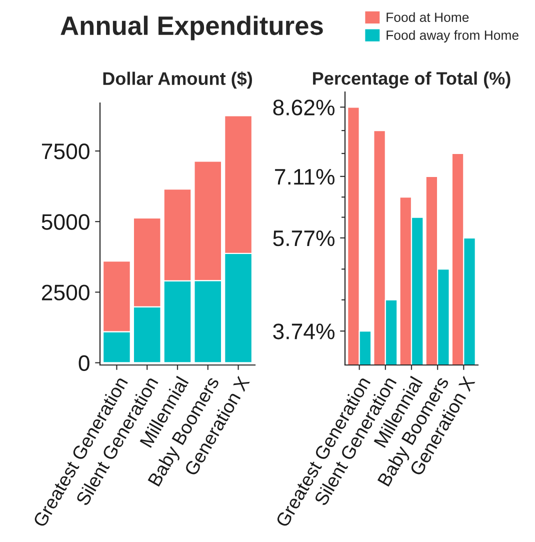 This screenshot has height=542, width=535. What do you see at coordinates (303, 332) in the screenshot?
I see `y-tick-label: 3.74%` at bounding box center [303, 332].